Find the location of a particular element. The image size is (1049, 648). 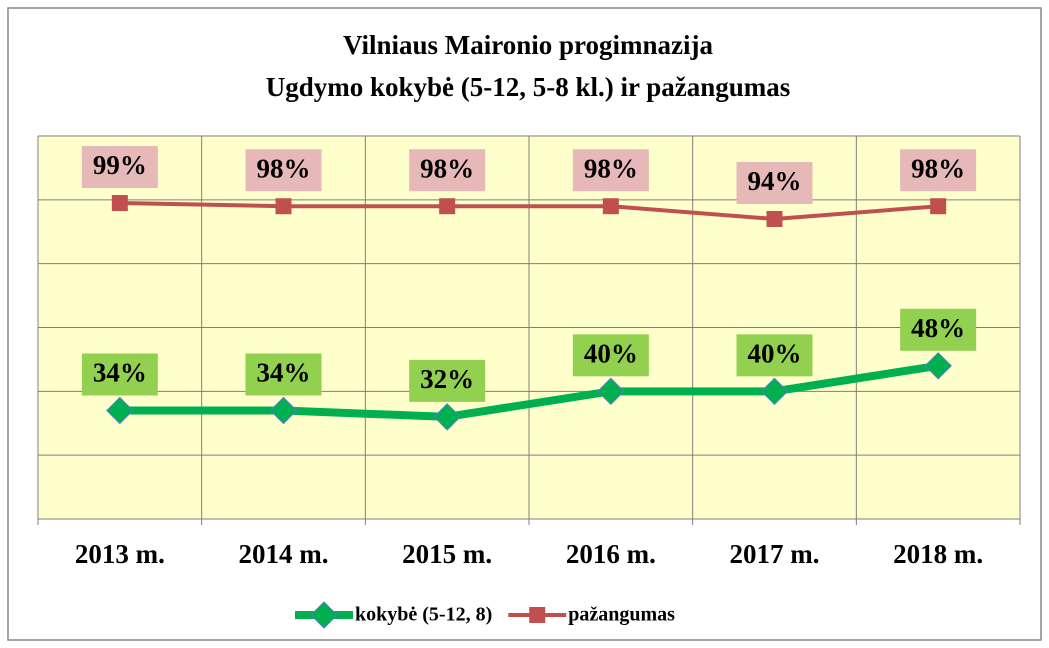

data-label: 94% is located at coordinates (775, 181).